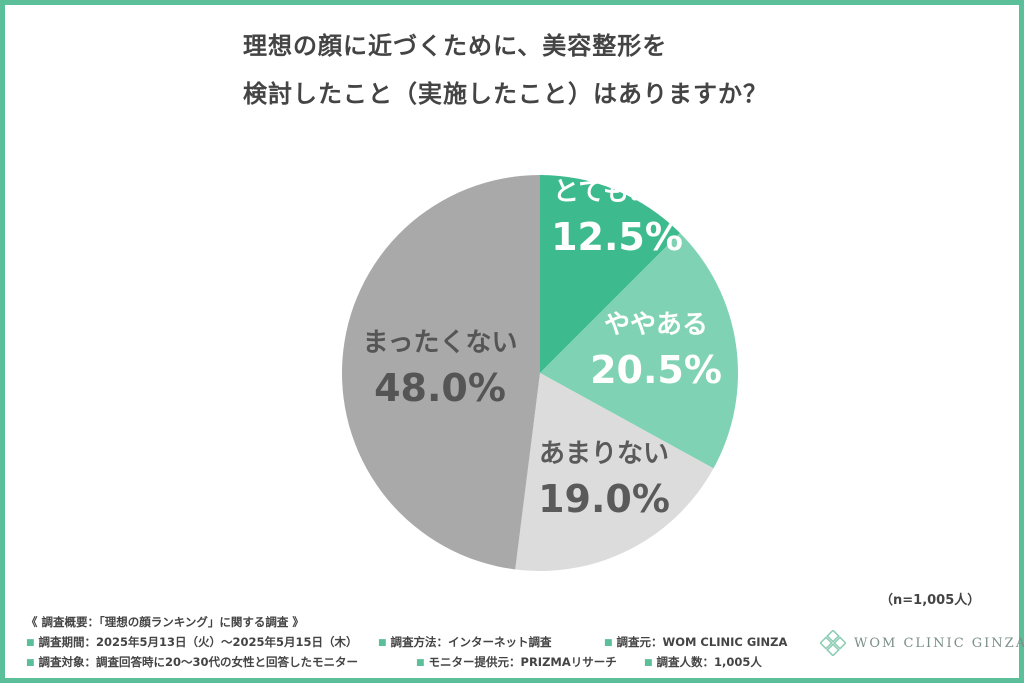 This screenshot has width=1024, height=683. What do you see at coordinates (516, 662) in the screenshot?
I see `survey-provider: ■ モニター提供元：PRIZMAリサーチ` at bounding box center [516, 662].